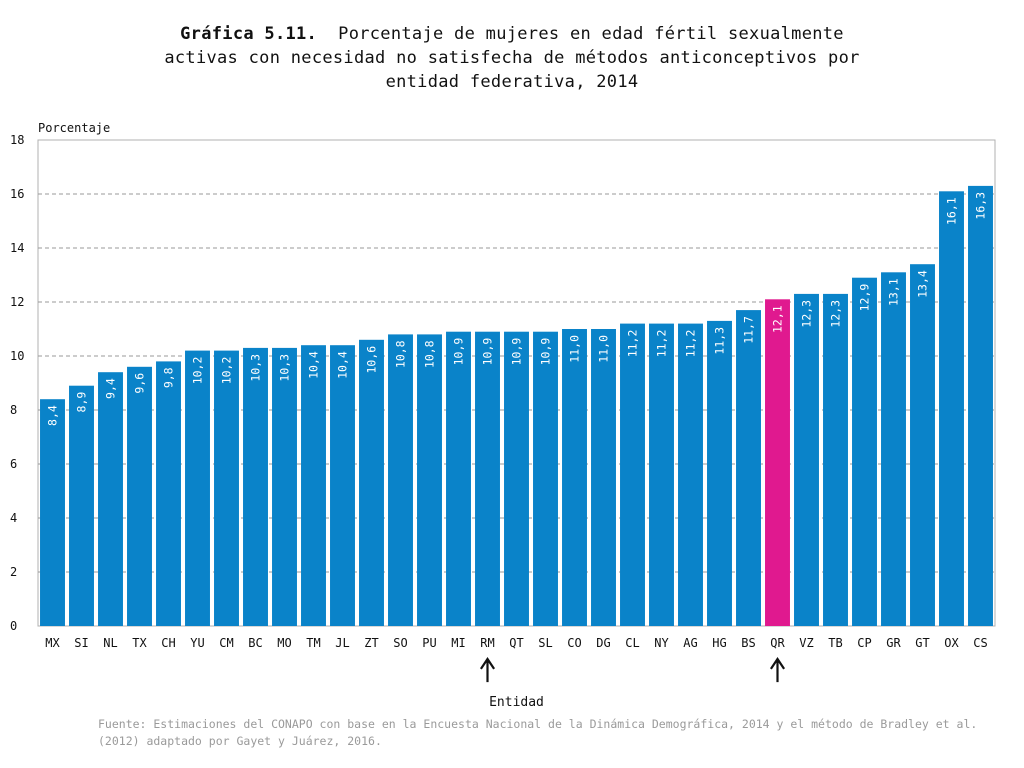 Image resolution: width=1024 pixels, height=768 pixels. I want to click on bar-MX, so click(52, 512).